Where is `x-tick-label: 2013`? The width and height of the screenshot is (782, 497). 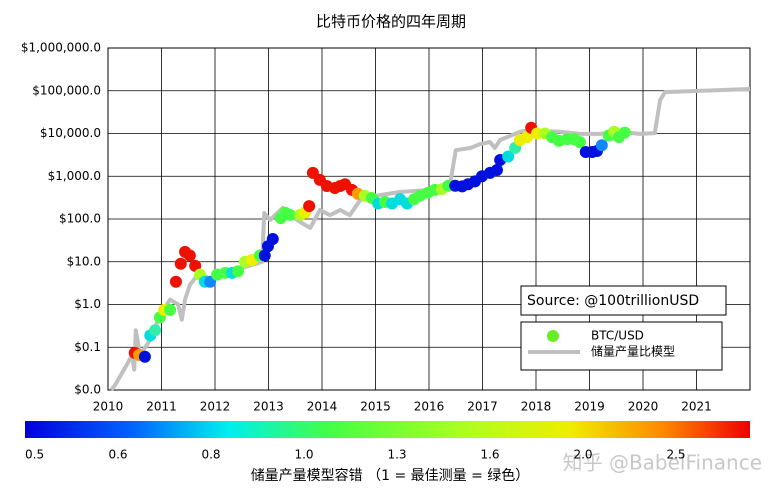
x-tick-label: 2013 is located at coordinates (268, 407).